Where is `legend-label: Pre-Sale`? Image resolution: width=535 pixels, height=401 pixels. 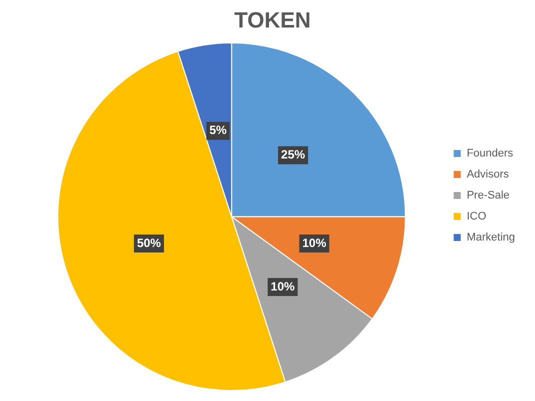
legend-label: Pre-Sale is located at coordinates (488, 196).